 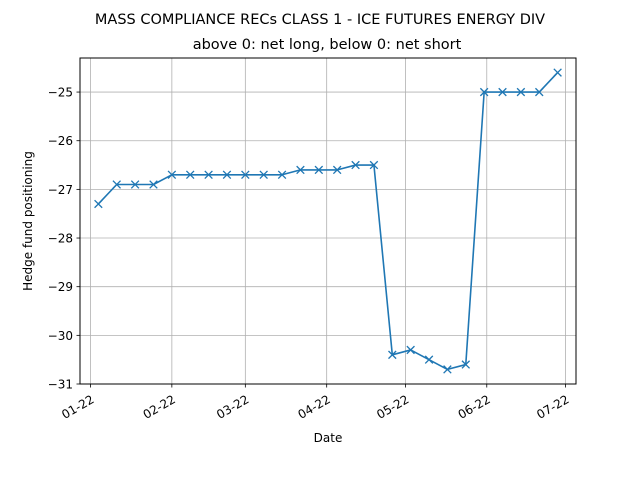 What do you see at coordinates (60, 93) in the screenshot?
I see `y-tick-label: −25` at bounding box center [60, 93].